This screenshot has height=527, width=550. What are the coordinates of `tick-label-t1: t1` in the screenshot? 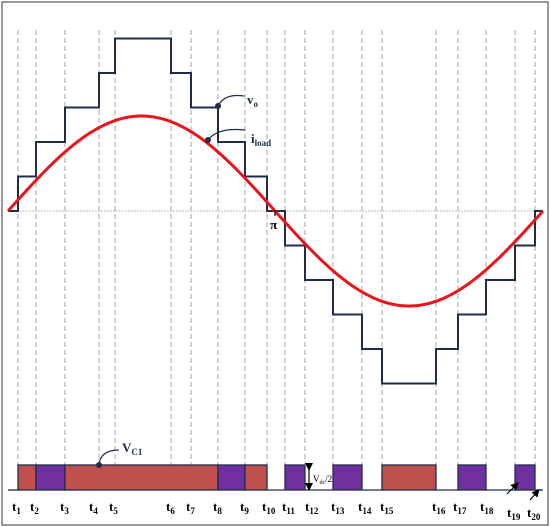 It's located at (16, 507).